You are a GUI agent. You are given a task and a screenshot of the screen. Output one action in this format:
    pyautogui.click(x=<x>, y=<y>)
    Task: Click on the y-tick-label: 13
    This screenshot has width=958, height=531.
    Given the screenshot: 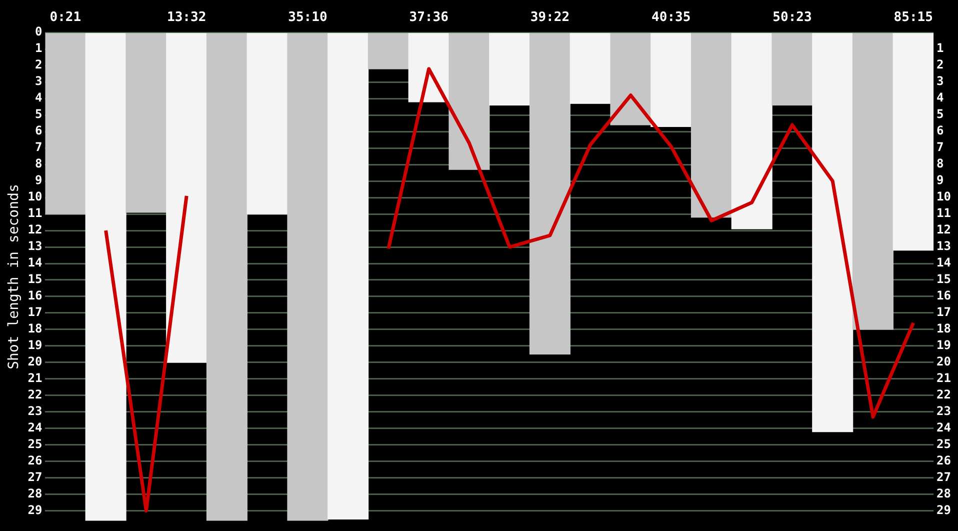 What is the action you would take?
    pyautogui.click(x=35, y=246)
    